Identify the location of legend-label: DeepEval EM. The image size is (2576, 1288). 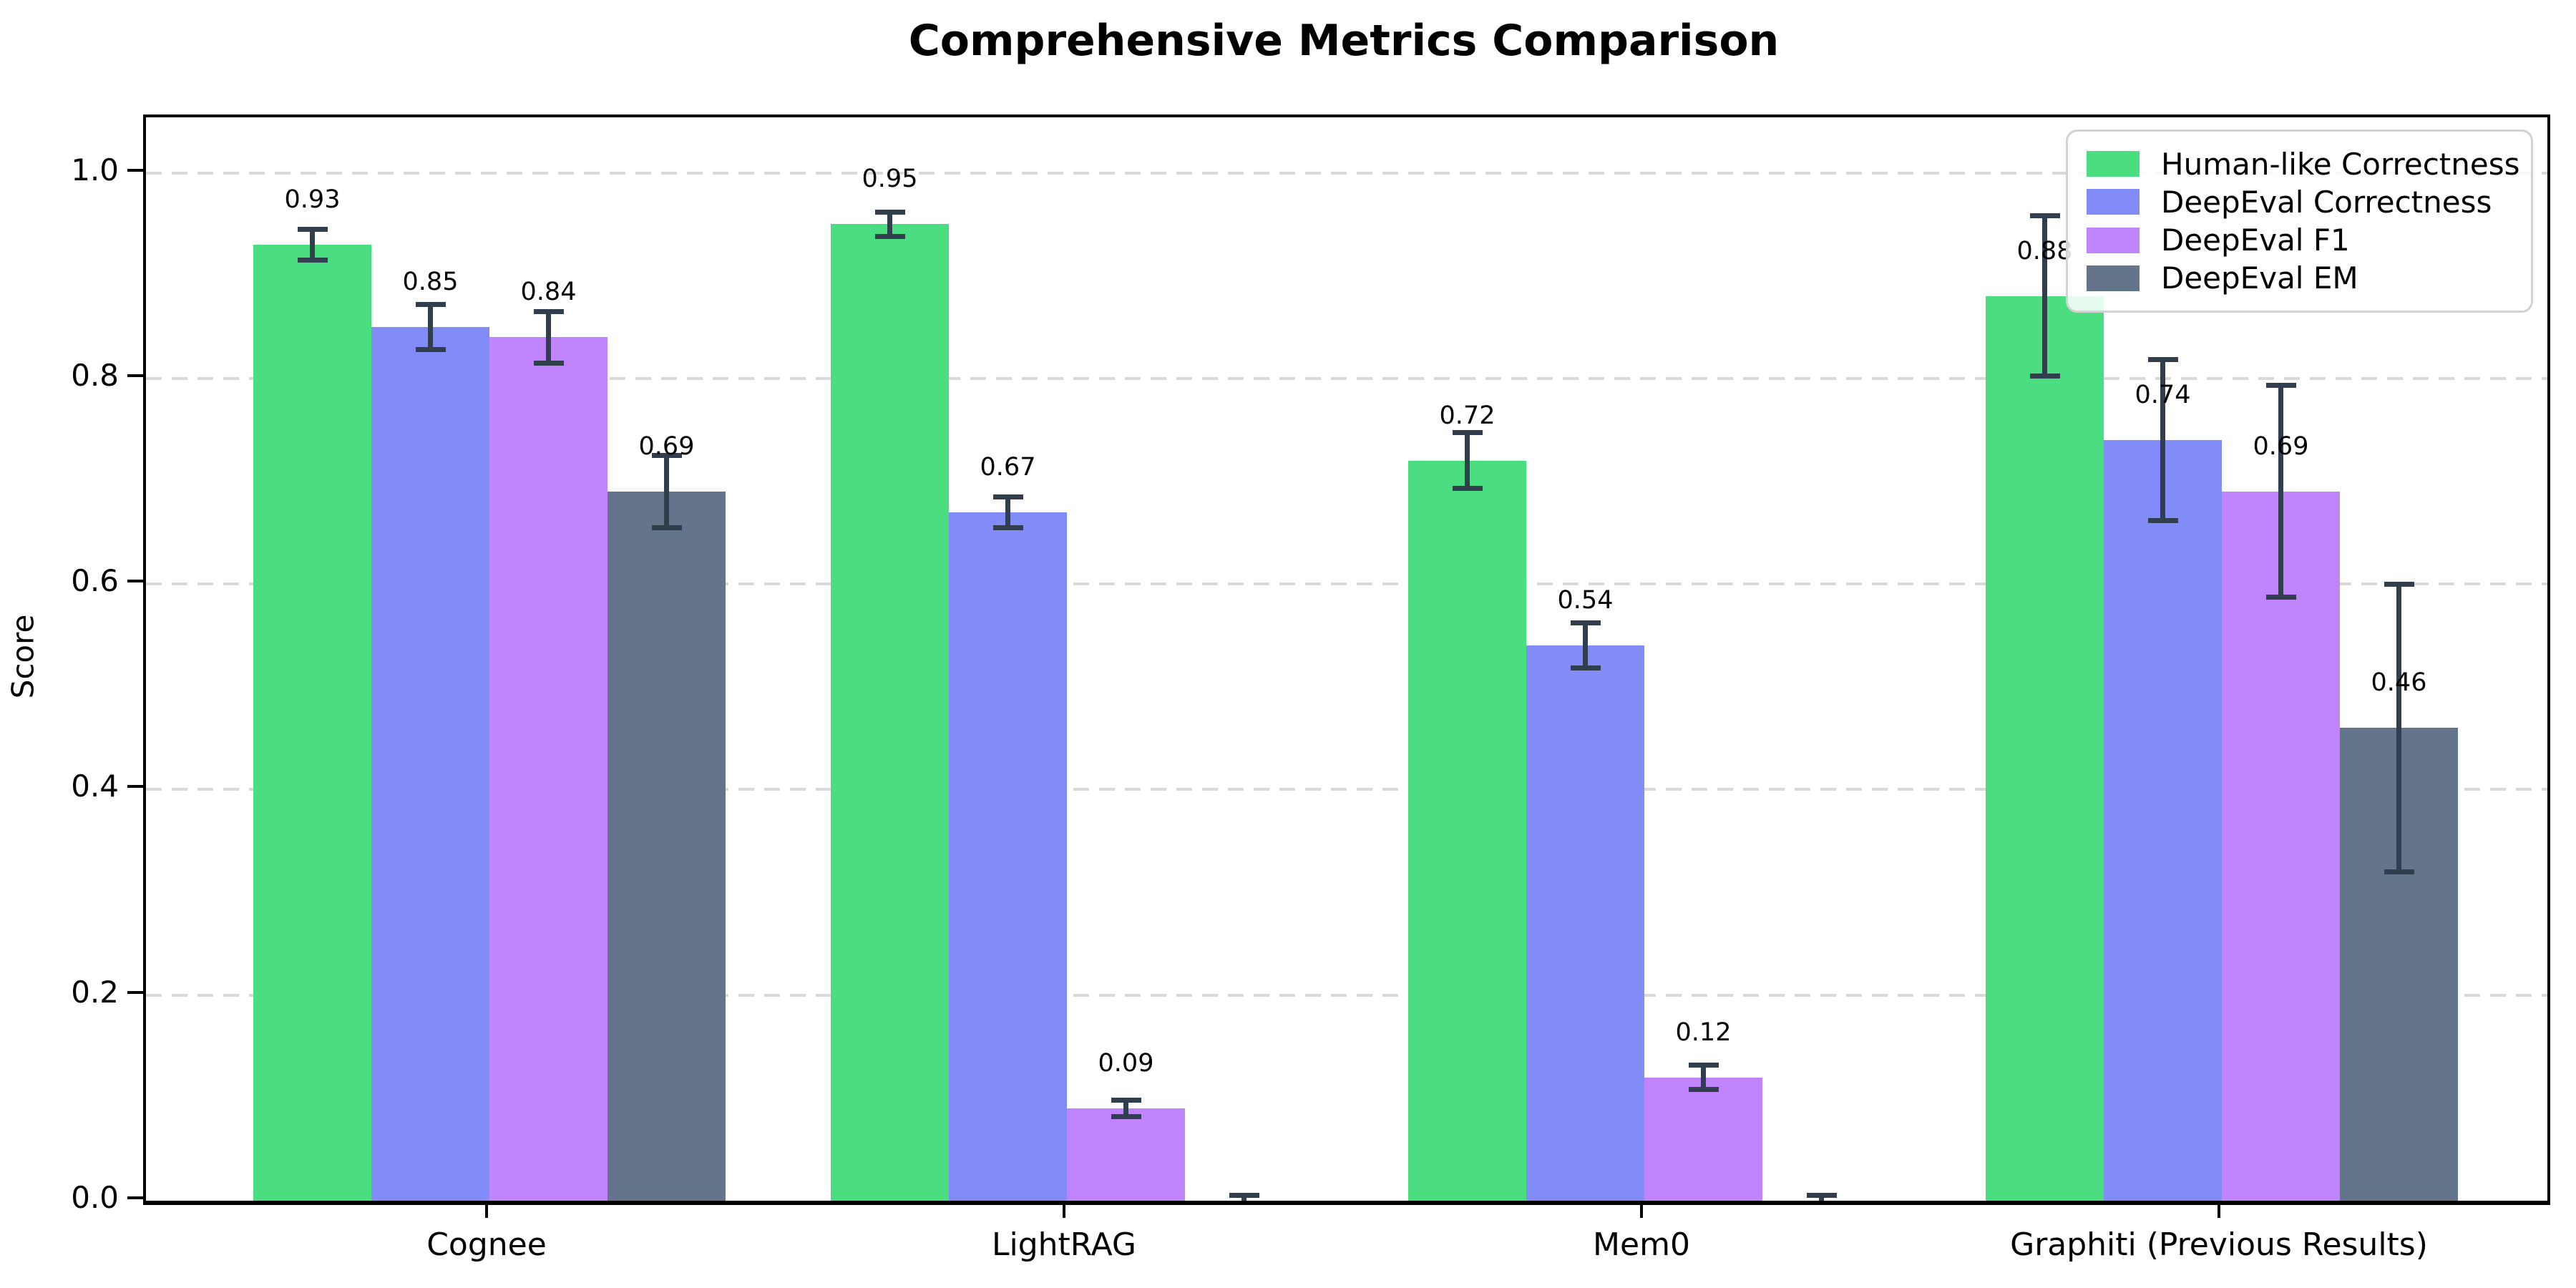
(2259, 278).